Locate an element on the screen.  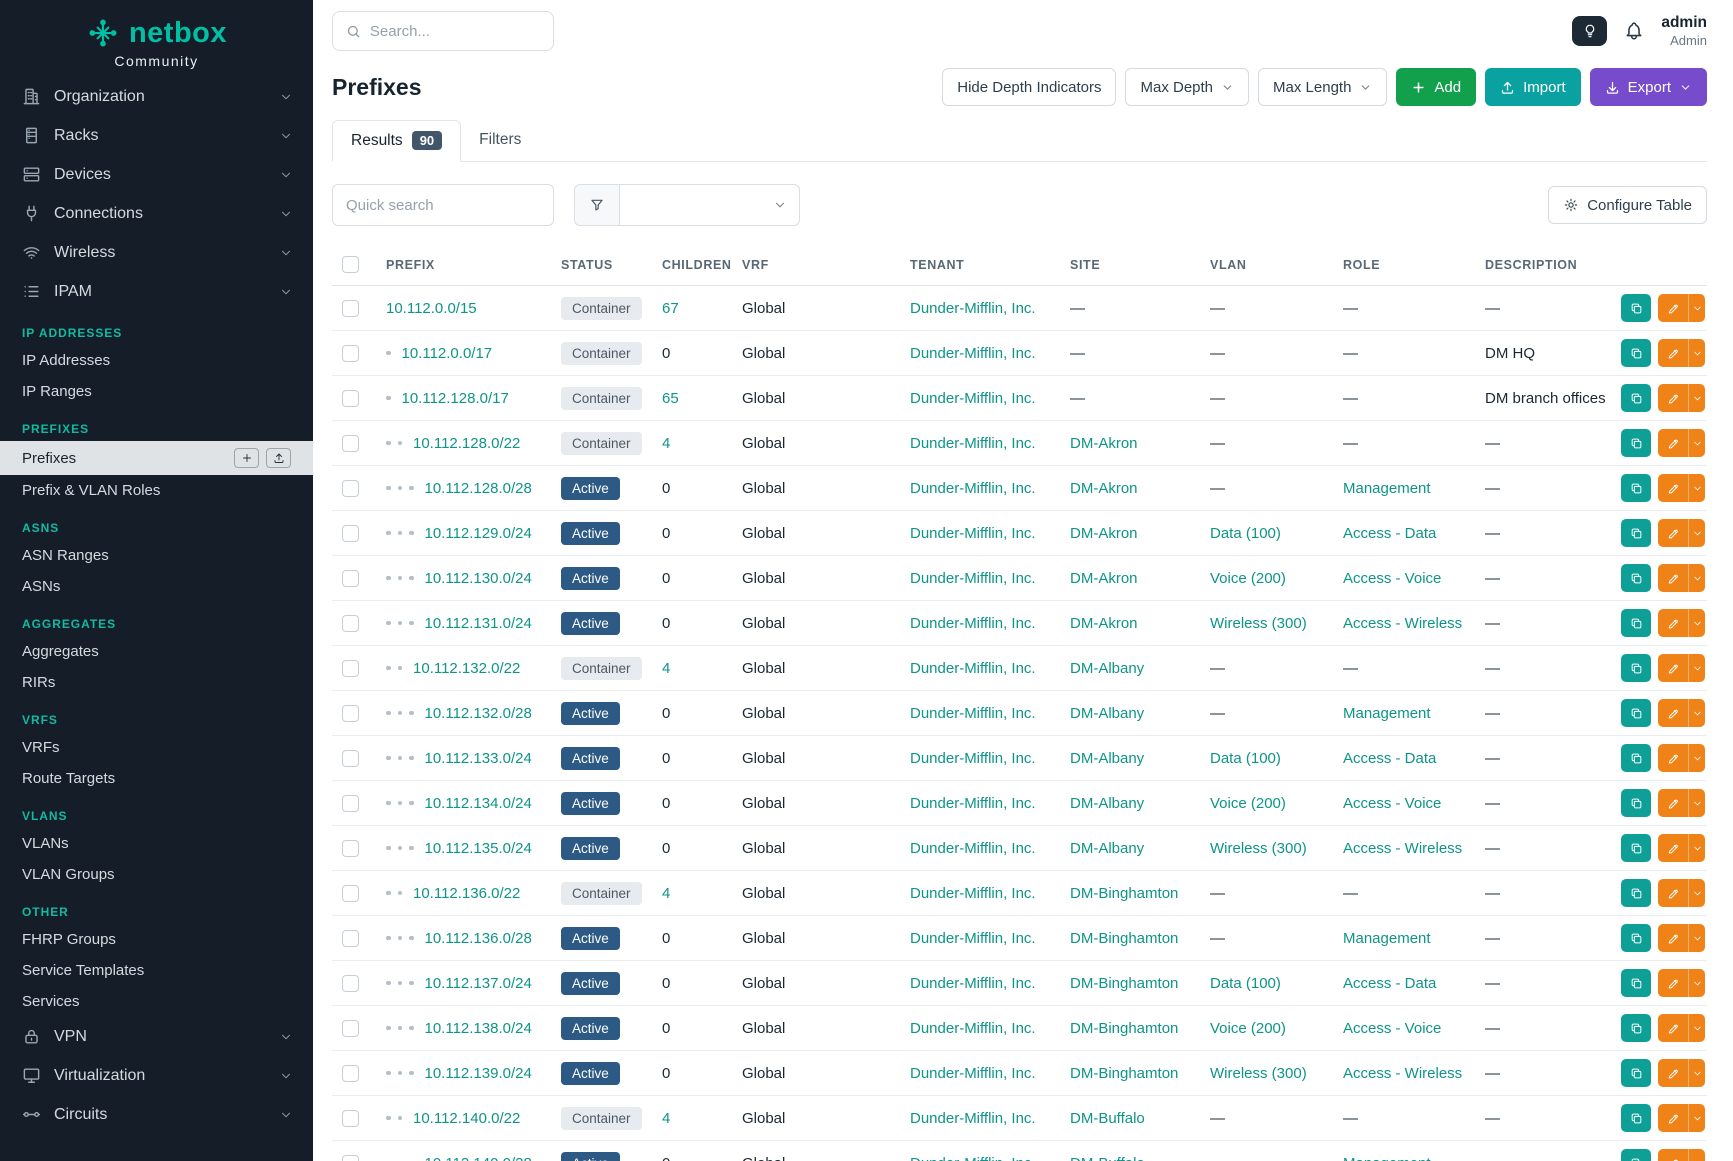
sidebar-item-vrfs: VRFs is located at coordinates (156, 747).